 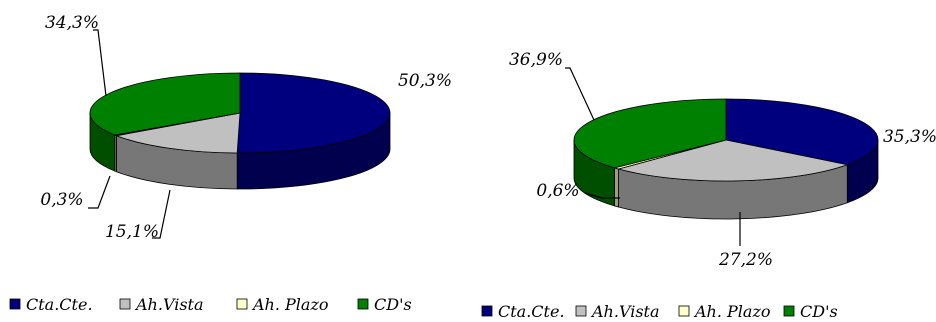 I want to click on pie-1-legend: Cta.Cte. Ah.Vista Ah. Plazo CD's, so click(x=210, y=304).